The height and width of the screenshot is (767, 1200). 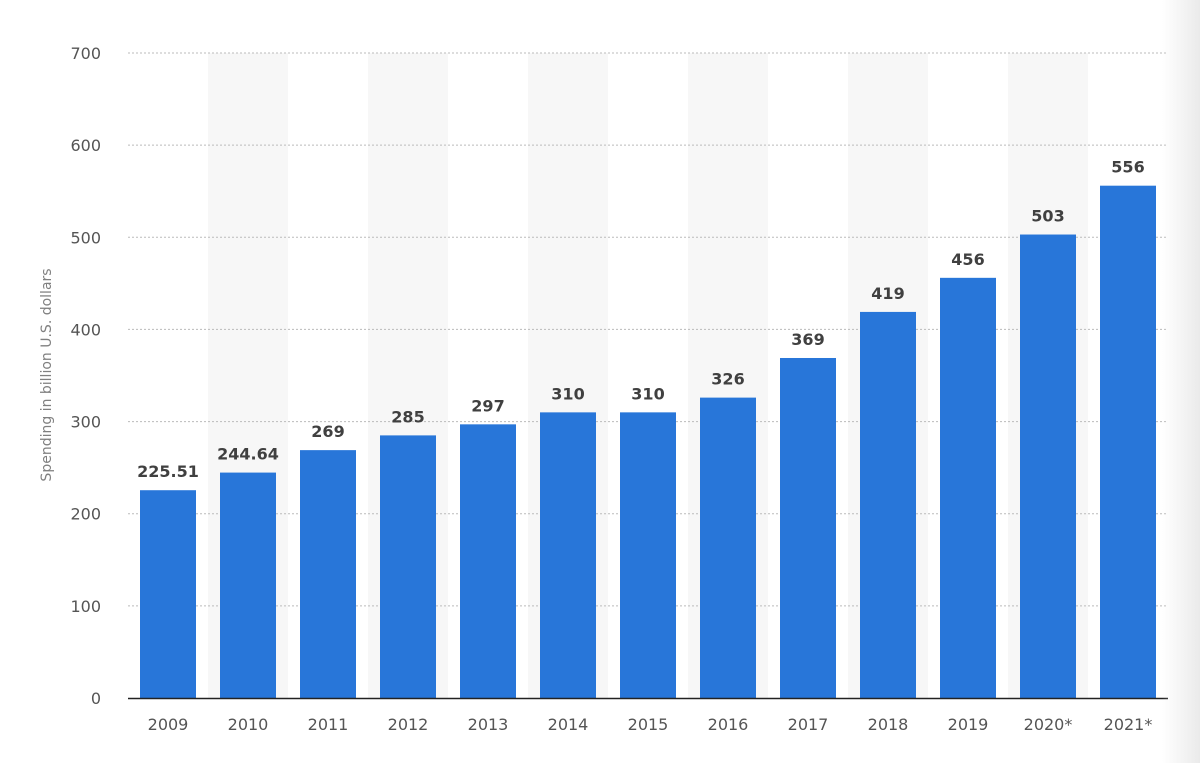 What do you see at coordinates (1181, 381) in the screenshot?
I see `right-edge-shadow` at bounding box center [1181, 381].